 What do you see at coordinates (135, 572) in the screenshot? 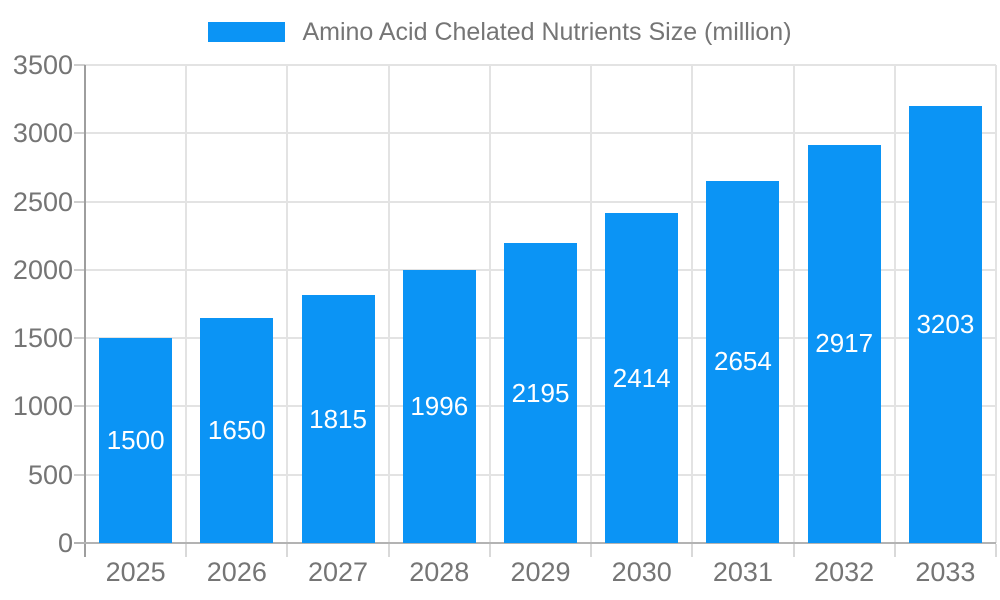
I see `x-axis-label: 2025` at bounding box center [135, 572].